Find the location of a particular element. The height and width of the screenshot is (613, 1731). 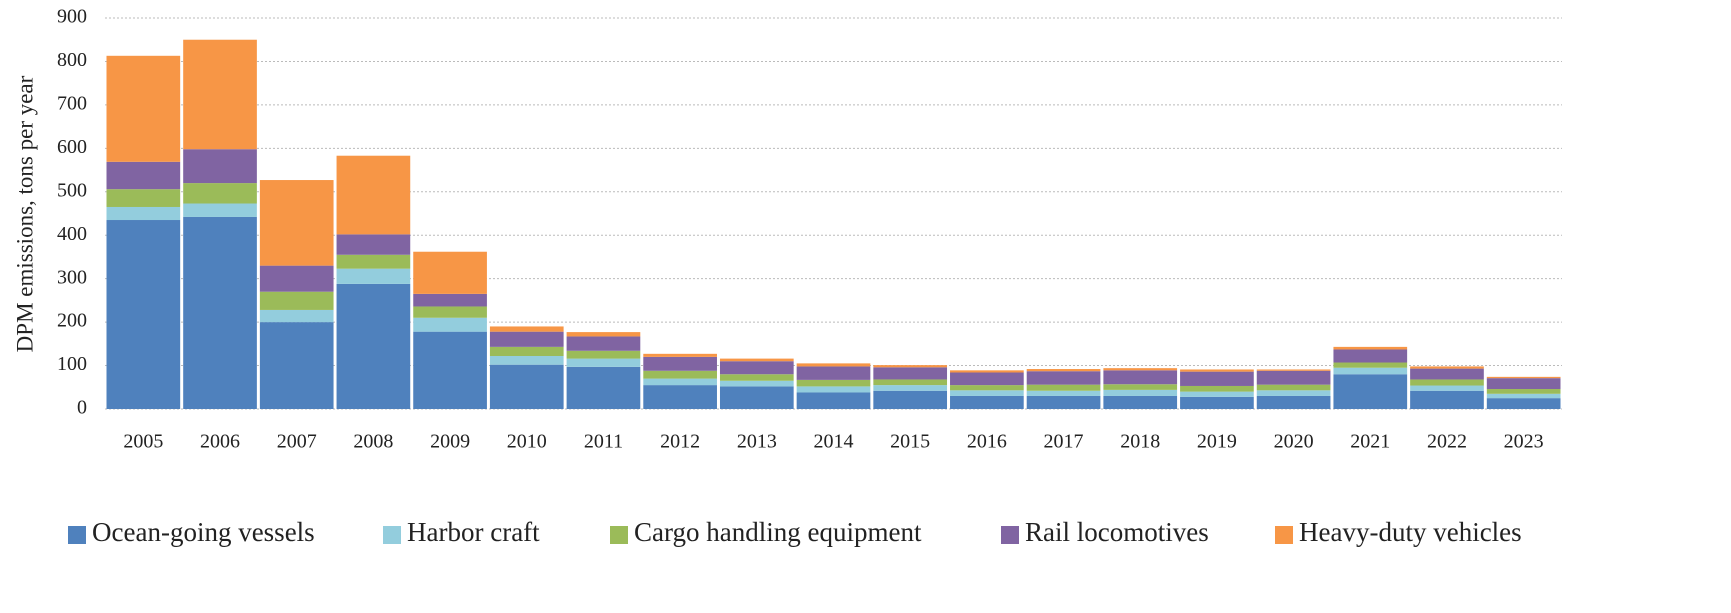

y-tick-label: 600 is located at coordinates (72, 147).